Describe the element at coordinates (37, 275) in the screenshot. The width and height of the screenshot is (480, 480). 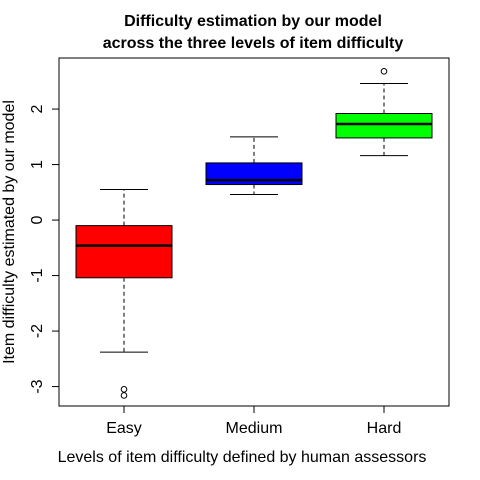
I see `y-tick-label: -1` at that location.